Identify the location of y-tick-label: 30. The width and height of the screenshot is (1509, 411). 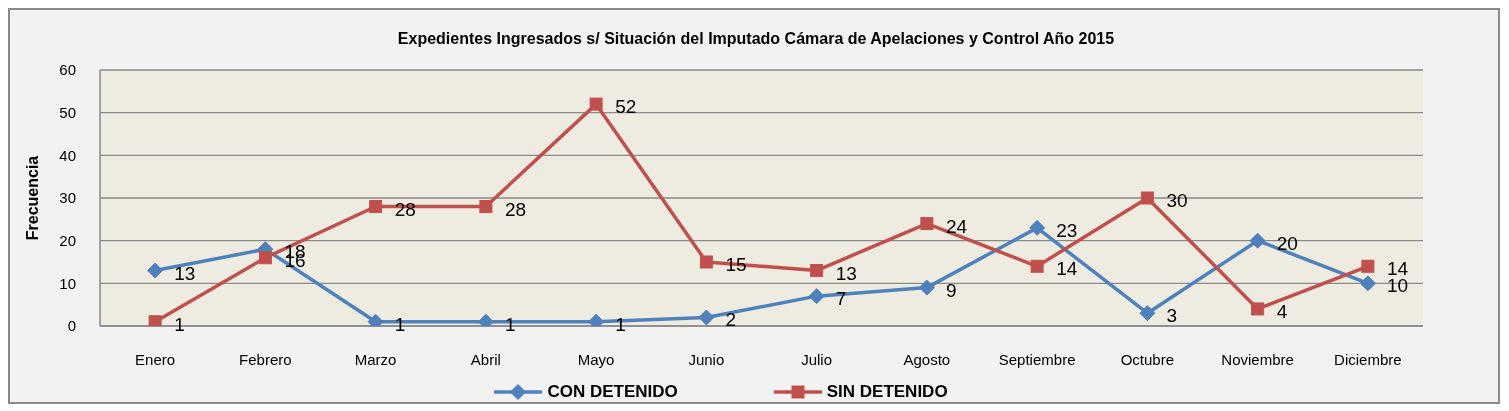
(67, 198).